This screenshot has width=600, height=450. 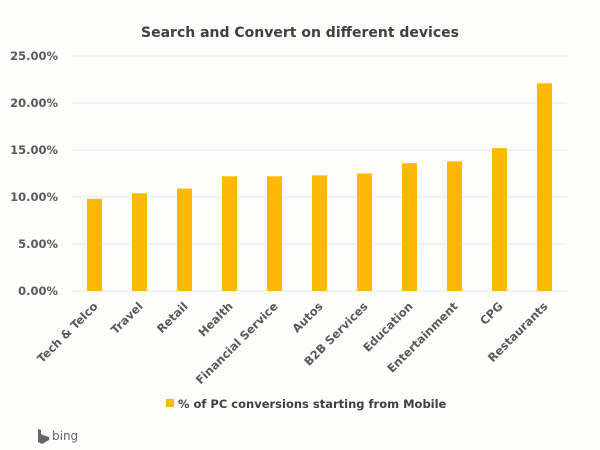 What do you see at coordinates (172, 317) in the screenshot?
I see `x-category-label: Retail` at bounding box center [172, 317].